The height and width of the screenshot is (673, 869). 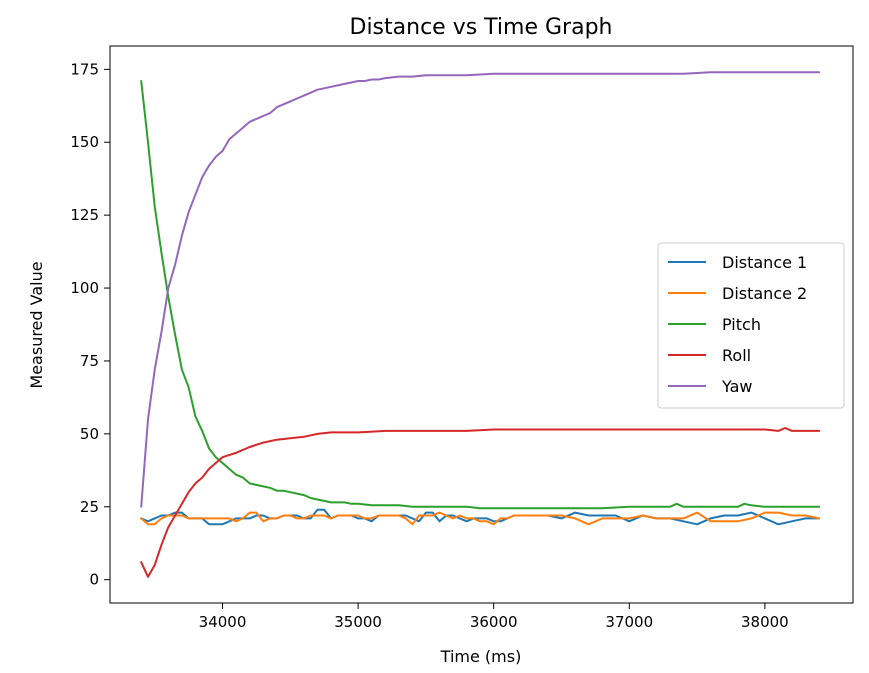 What do you see at coordinates (765, 622) in the screenshot?
I see `x-tick-label: 38000` at bounding box center [765, 622].